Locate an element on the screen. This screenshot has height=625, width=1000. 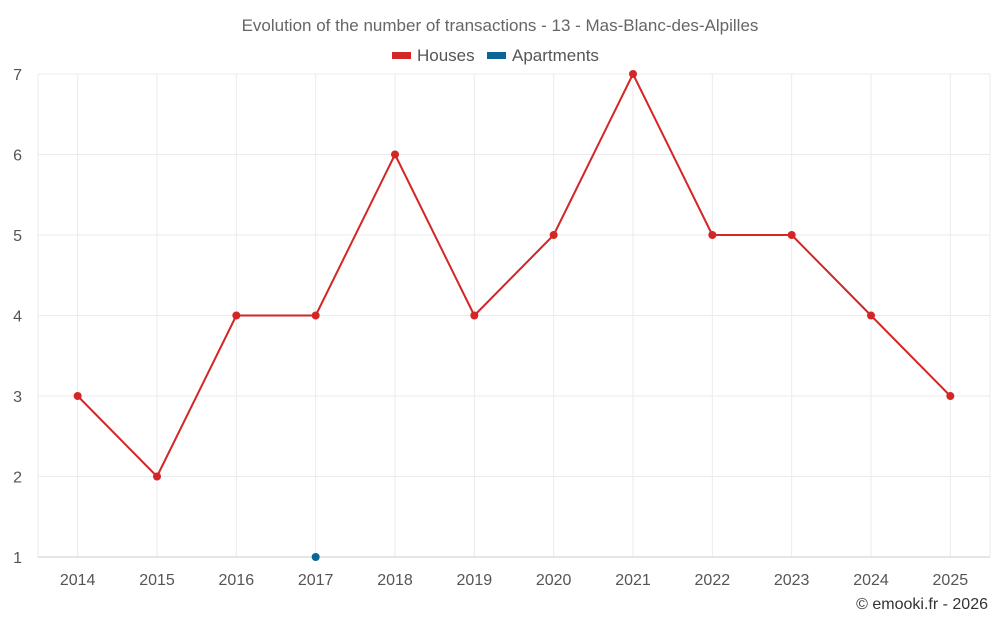
x-tick-label: 2019 is located at coordinates (475, 580).